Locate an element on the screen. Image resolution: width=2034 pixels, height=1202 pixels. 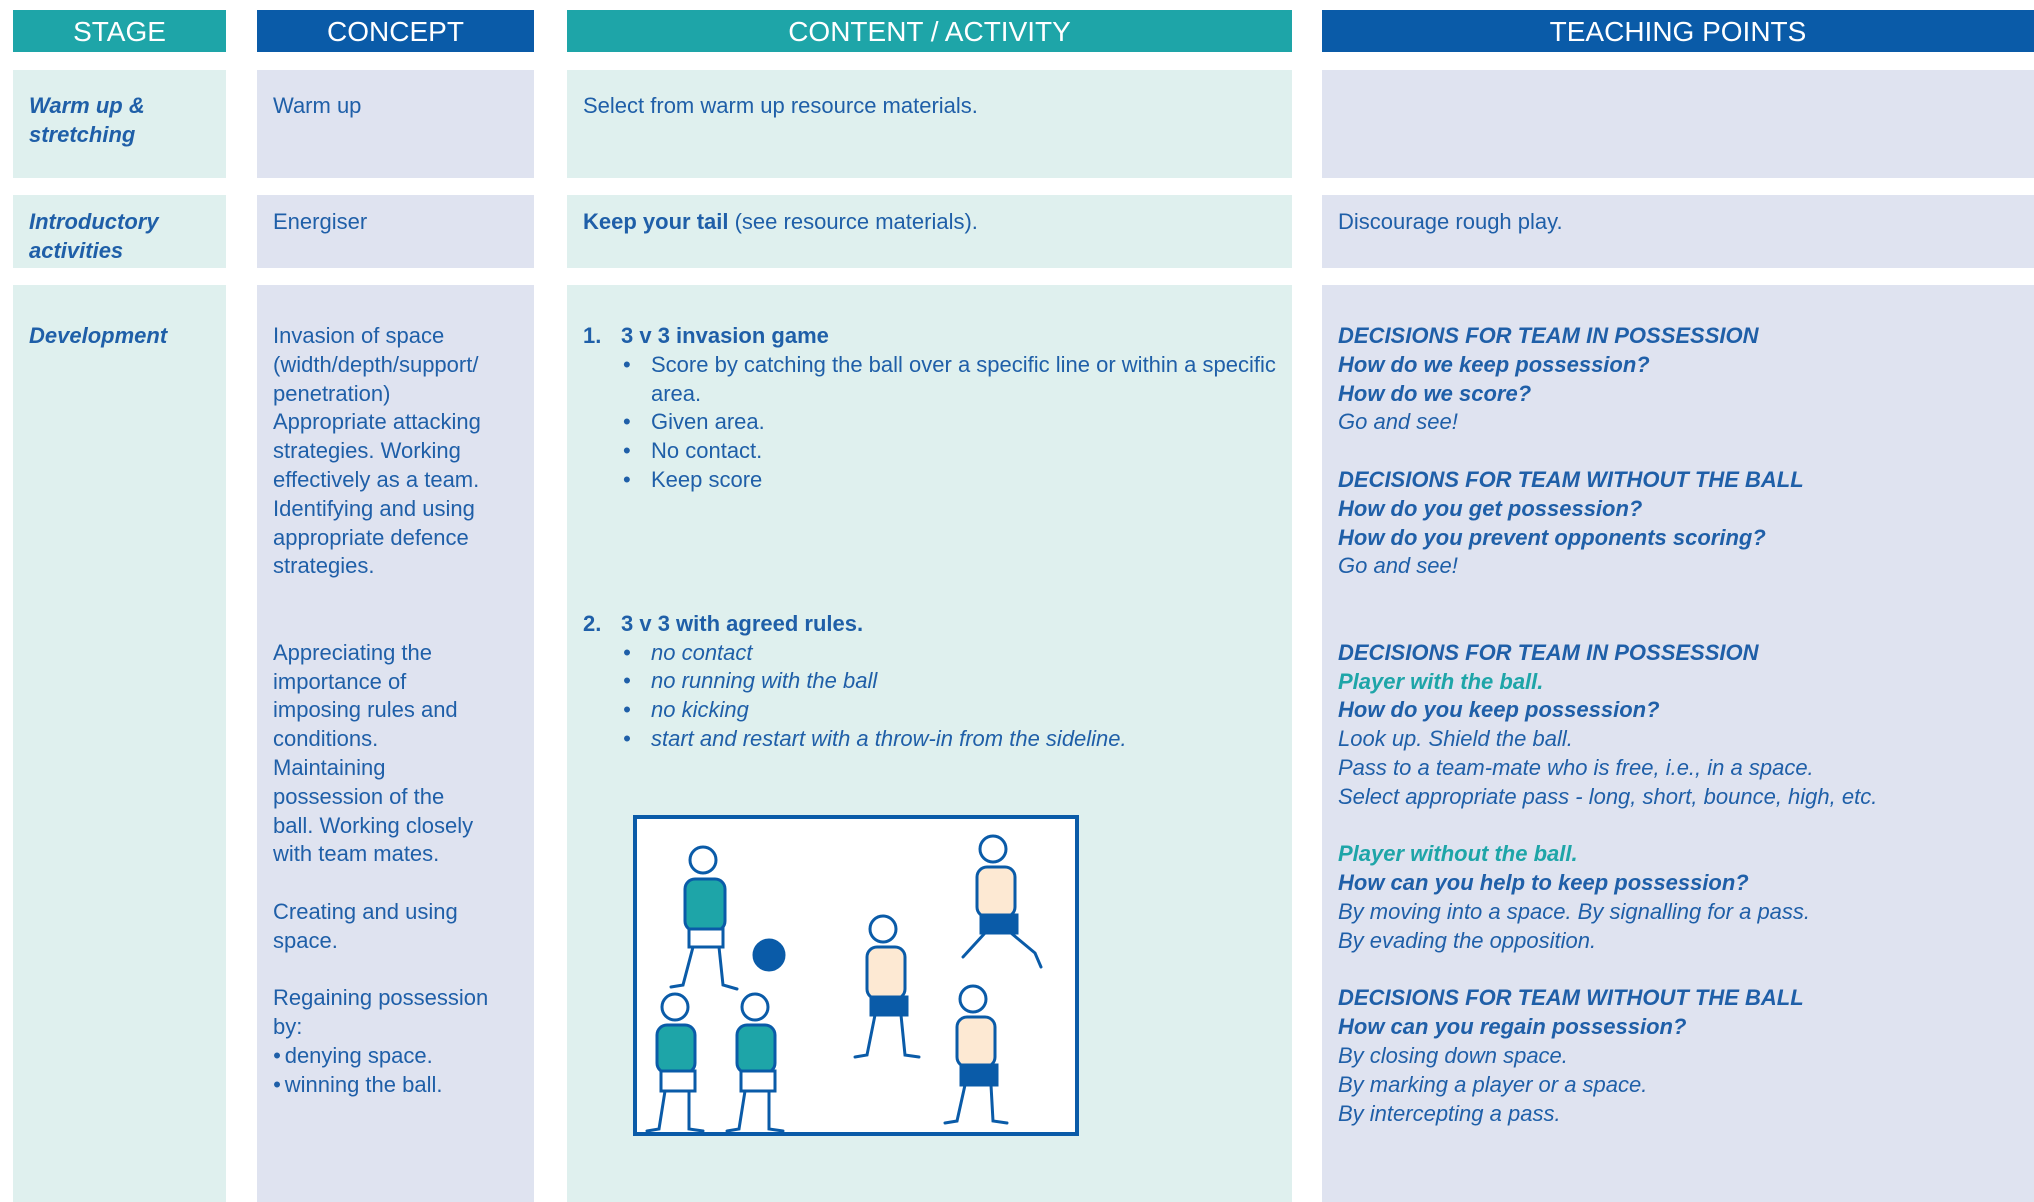
teaching-line: DECISIONS FOR TEAM IN POSSESSION is located at coordinates (1548, 652).